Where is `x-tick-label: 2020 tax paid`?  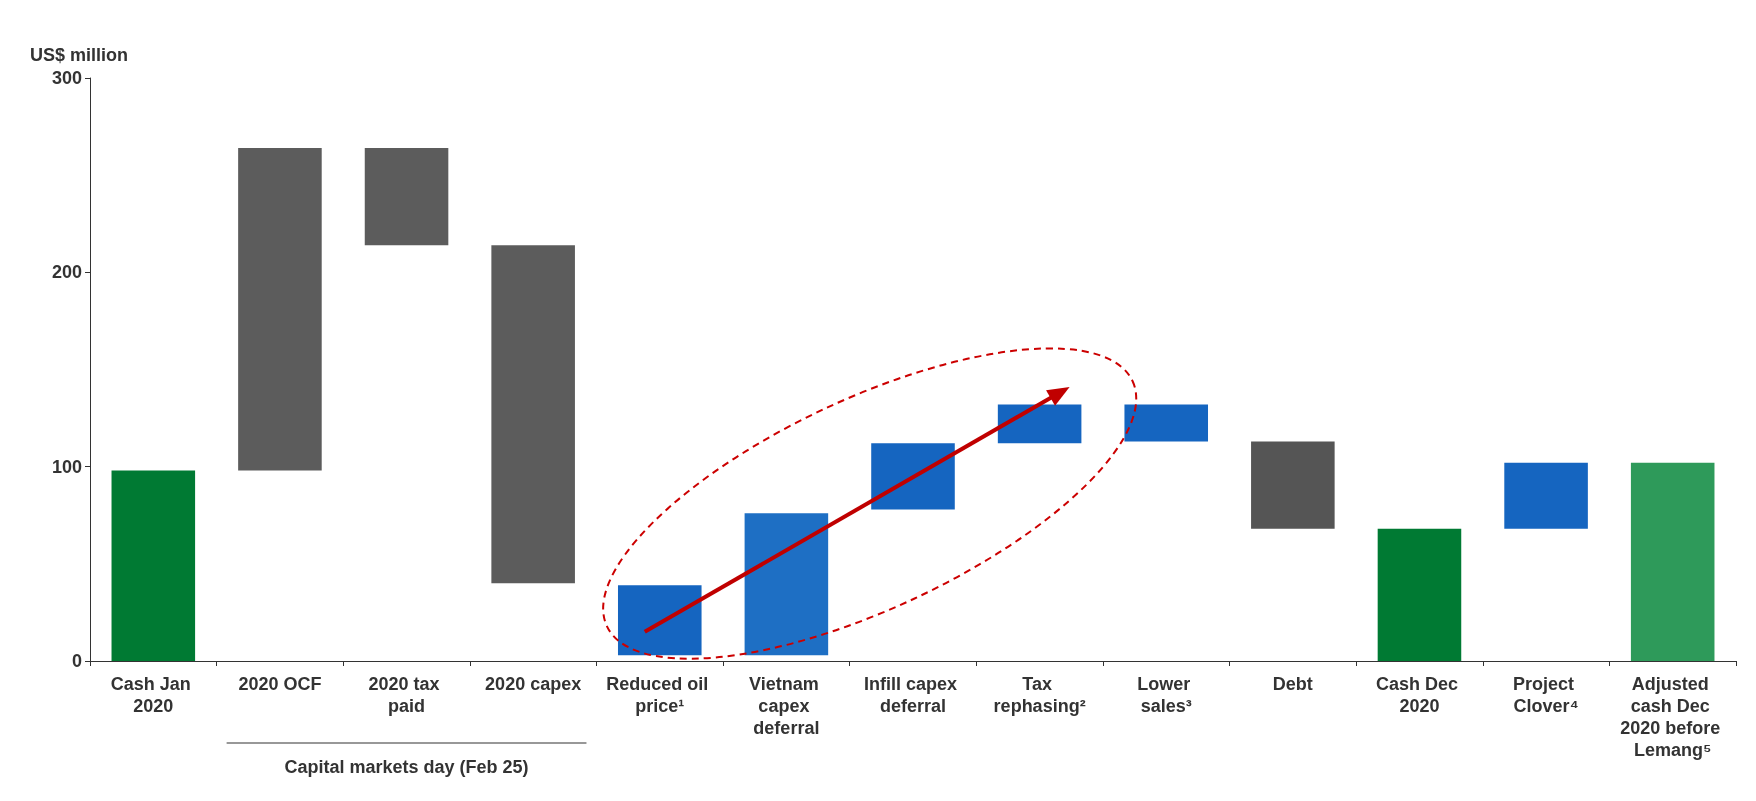
x-tick-label: 2020 tax paid is located at coordinates (406, 695).